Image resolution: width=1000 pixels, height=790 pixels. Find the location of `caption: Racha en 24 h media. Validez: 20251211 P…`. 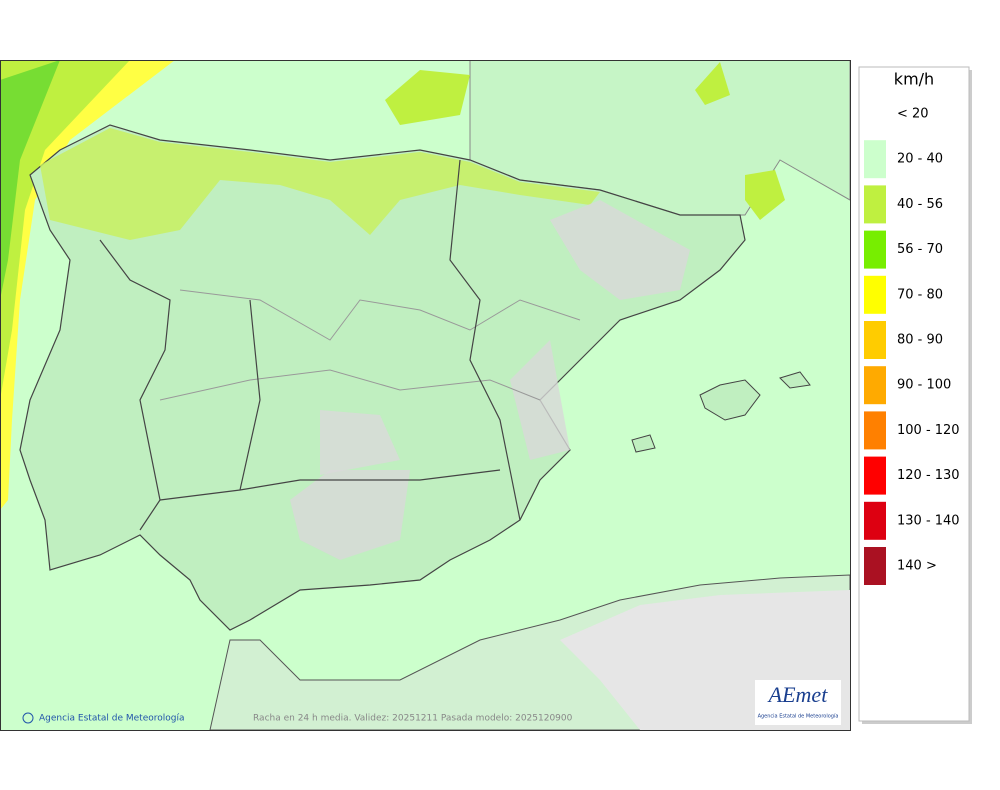

caption: Racha en 24 h media. Validez: 20251211 P… is located at coordinates (413, 719).